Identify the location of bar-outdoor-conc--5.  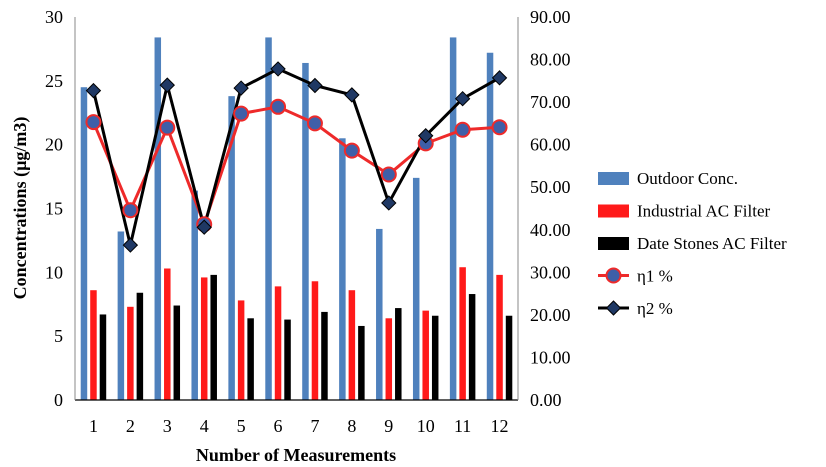
(231, 248).